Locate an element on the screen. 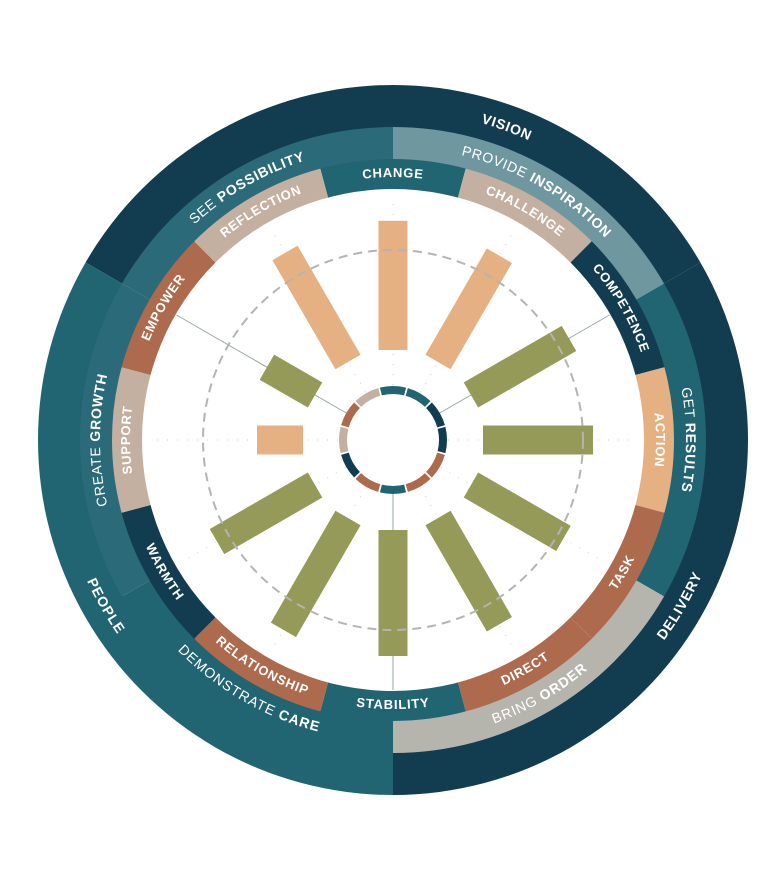 The image size is (782, 884). middle-sector-inspiration is located at coordinates (529, 213).